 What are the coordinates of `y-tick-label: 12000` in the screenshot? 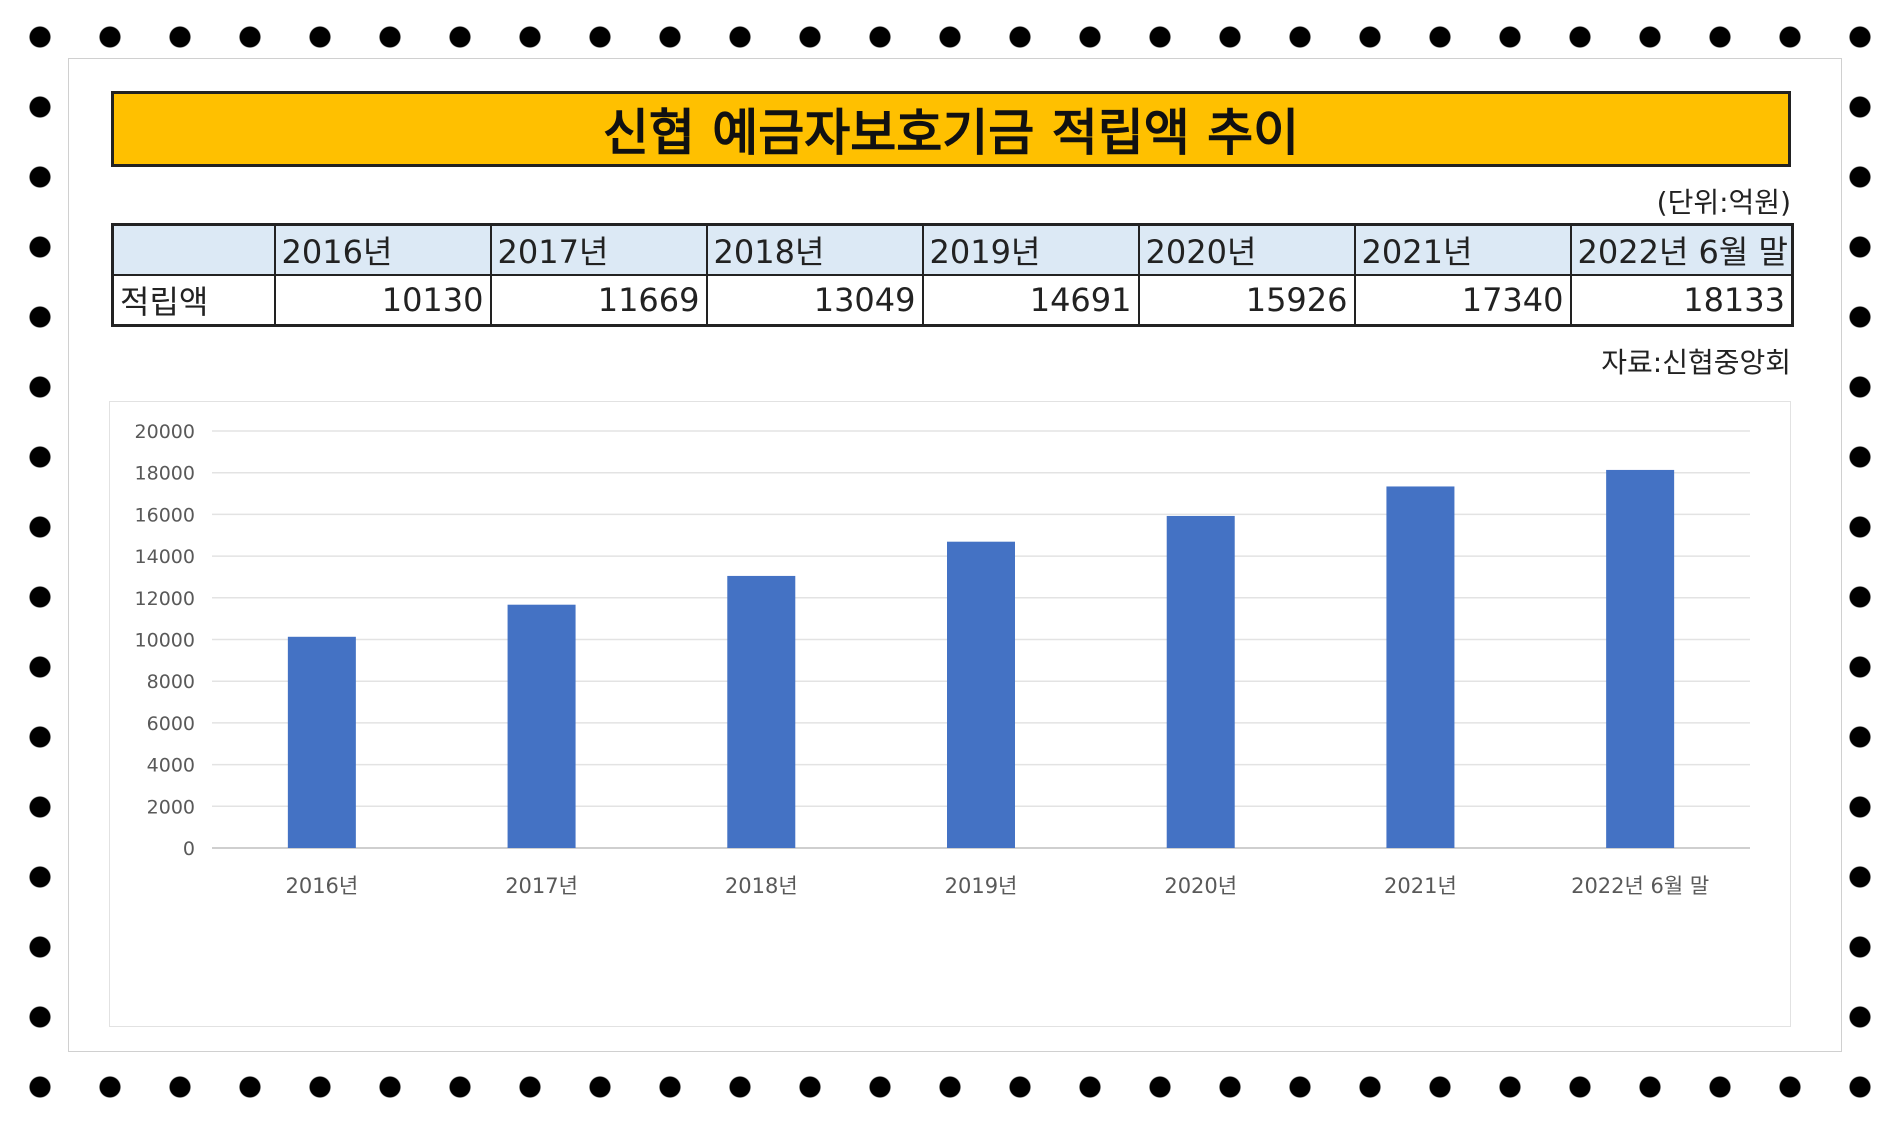 It's located at (165, 599).